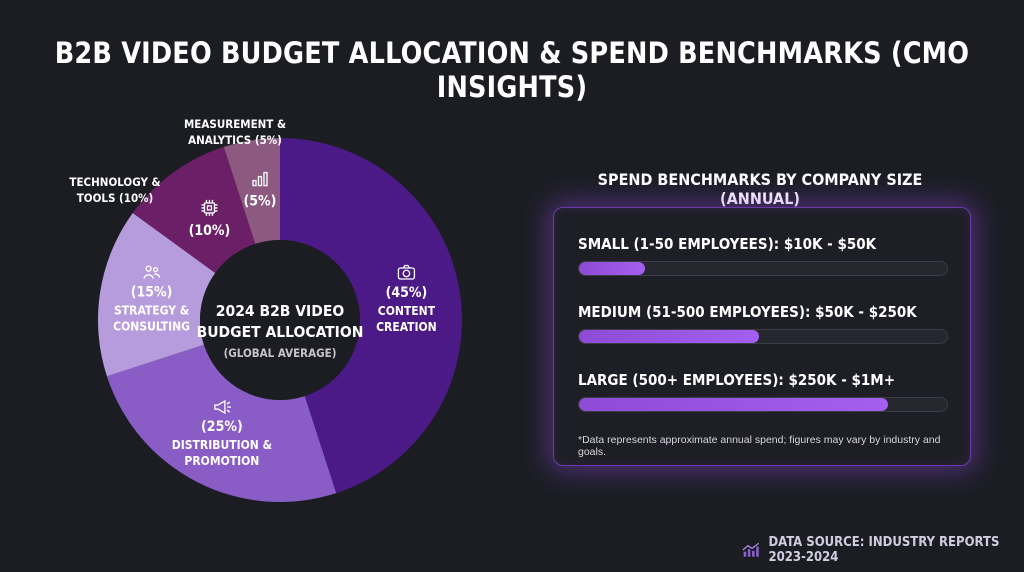 Image resolution: width=1024 pixels, height=572 pixels. I want to click on benchmark-fill-large, so click(734, 404).